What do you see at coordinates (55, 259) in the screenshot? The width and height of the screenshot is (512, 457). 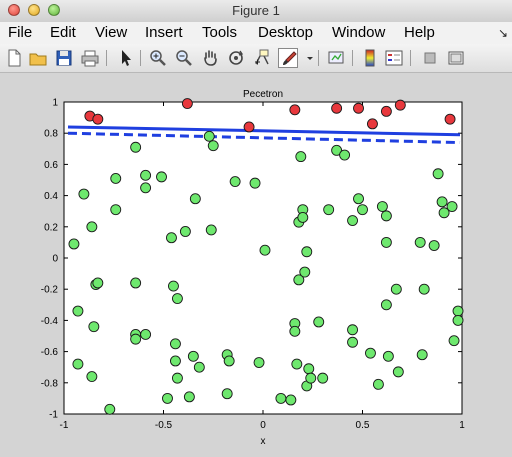 I see `y-tick-label: 0` at bounding box center [55, 259].